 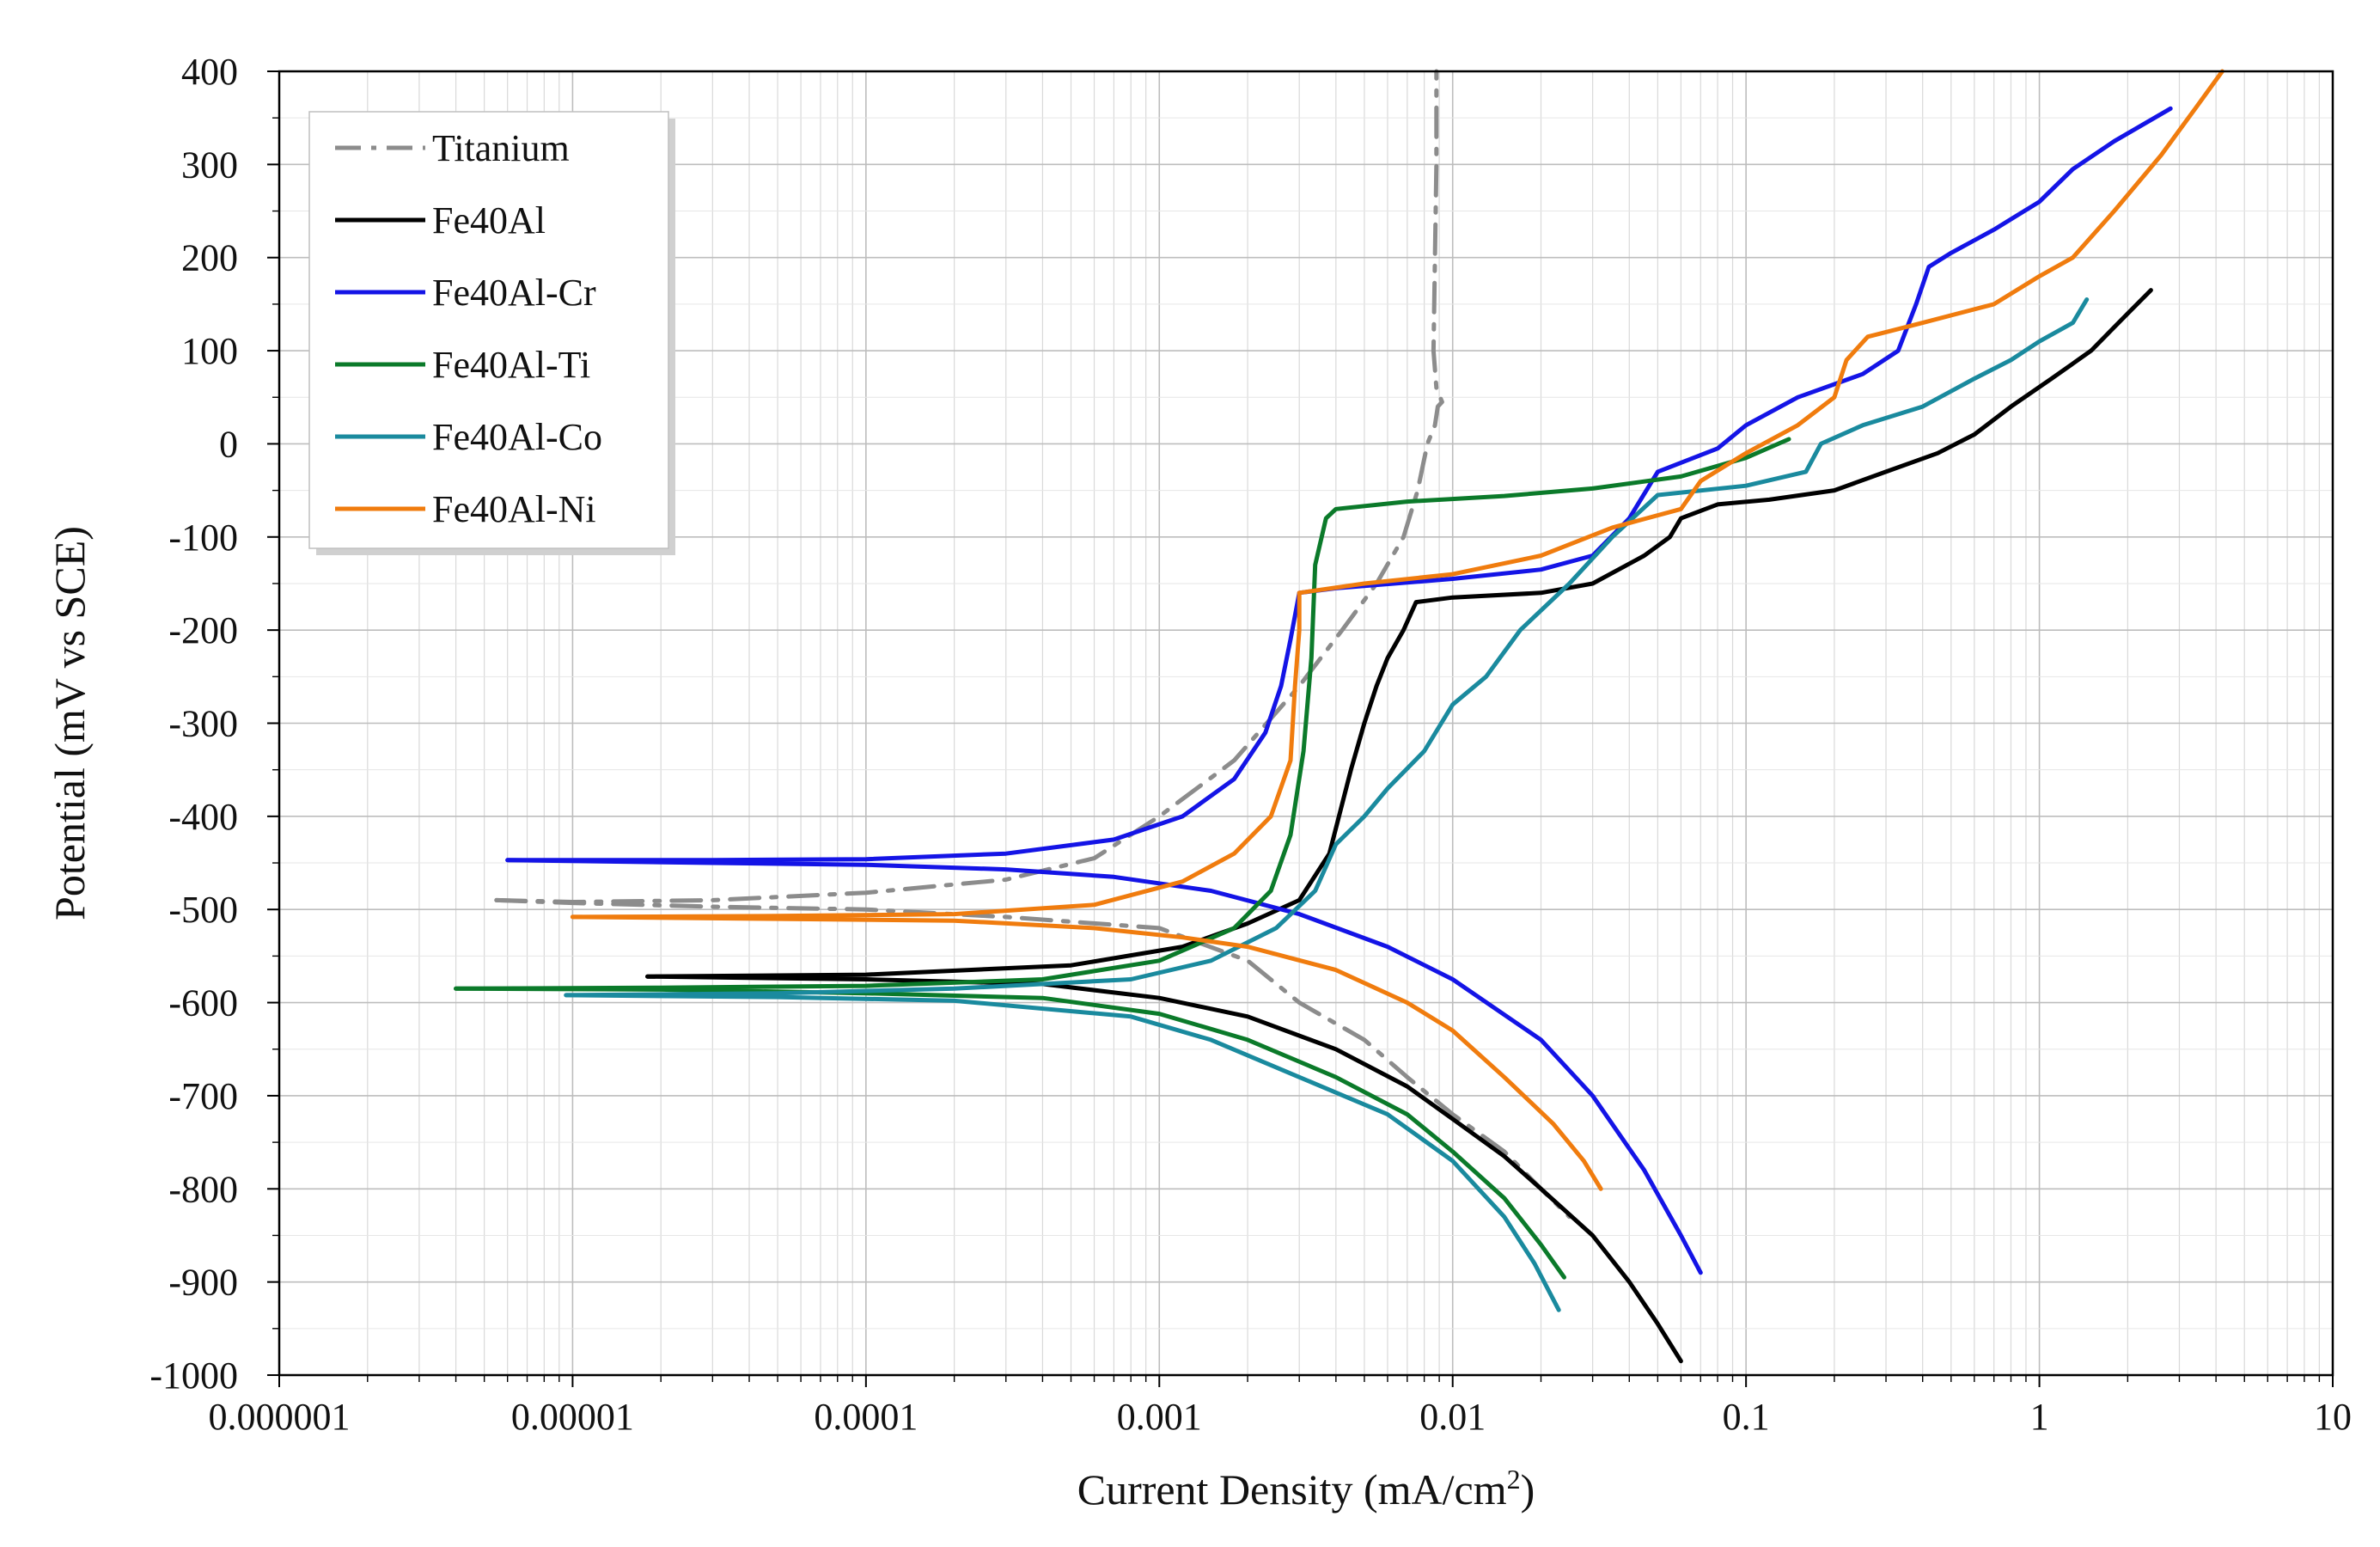 What do you see at coordinates (70, 723) in the screenshot?
I see `y-axis-title: Potential (mV vs SCE)` at bounding box center [70, 723].